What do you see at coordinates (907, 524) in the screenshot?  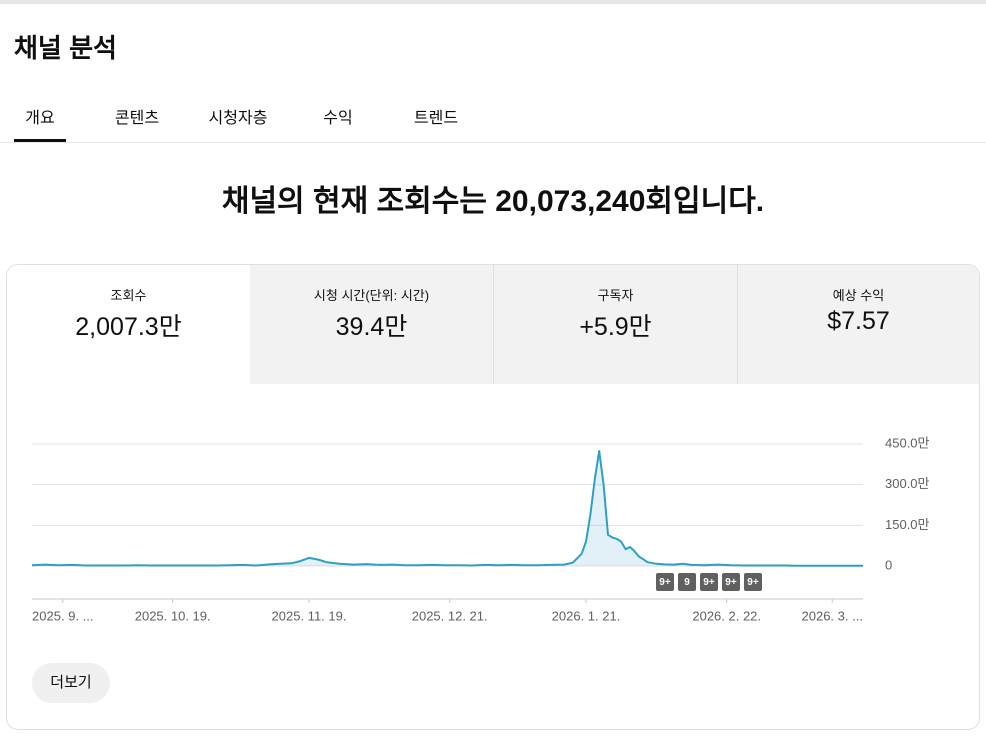 I see `y-tick-label: 150.0만` at bounding box center [907, 524].